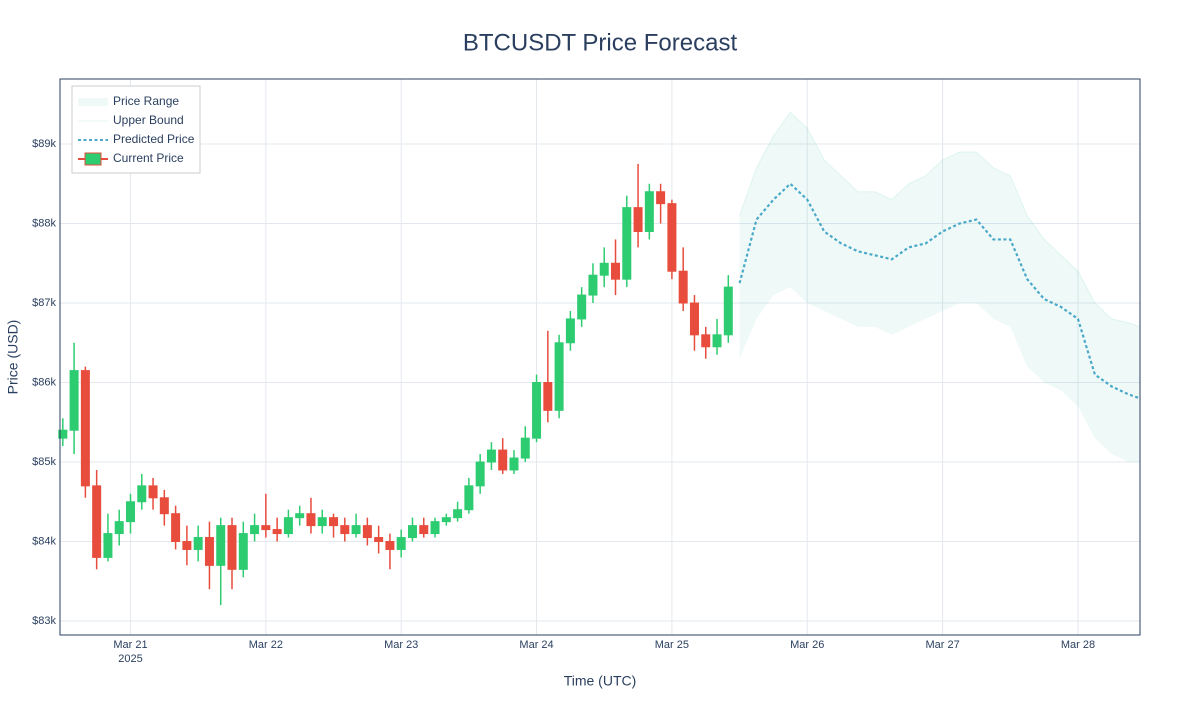 The width and height of the screenshot is (1200, 705). I want to click on y-tick-label: $86k, so click(44, 382).